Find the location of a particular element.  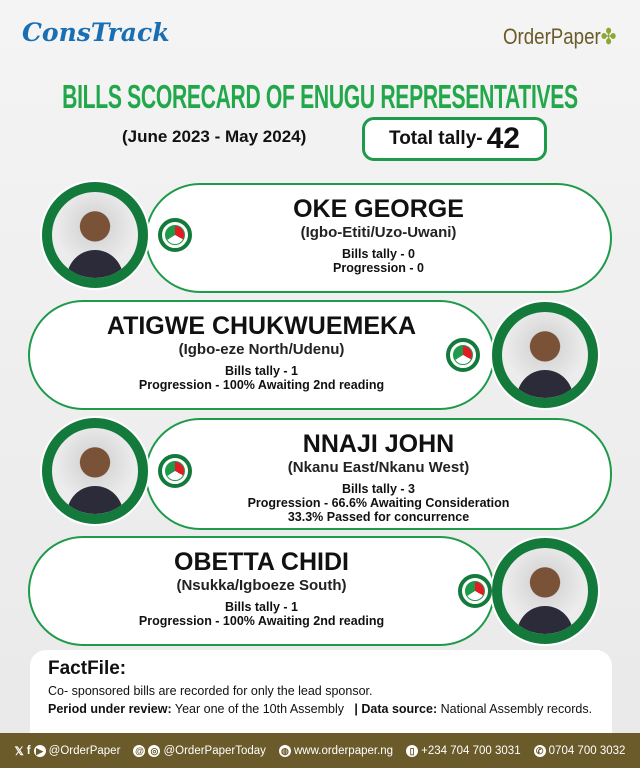

phone-icon: ▯ is located at coordinates (412, 750).